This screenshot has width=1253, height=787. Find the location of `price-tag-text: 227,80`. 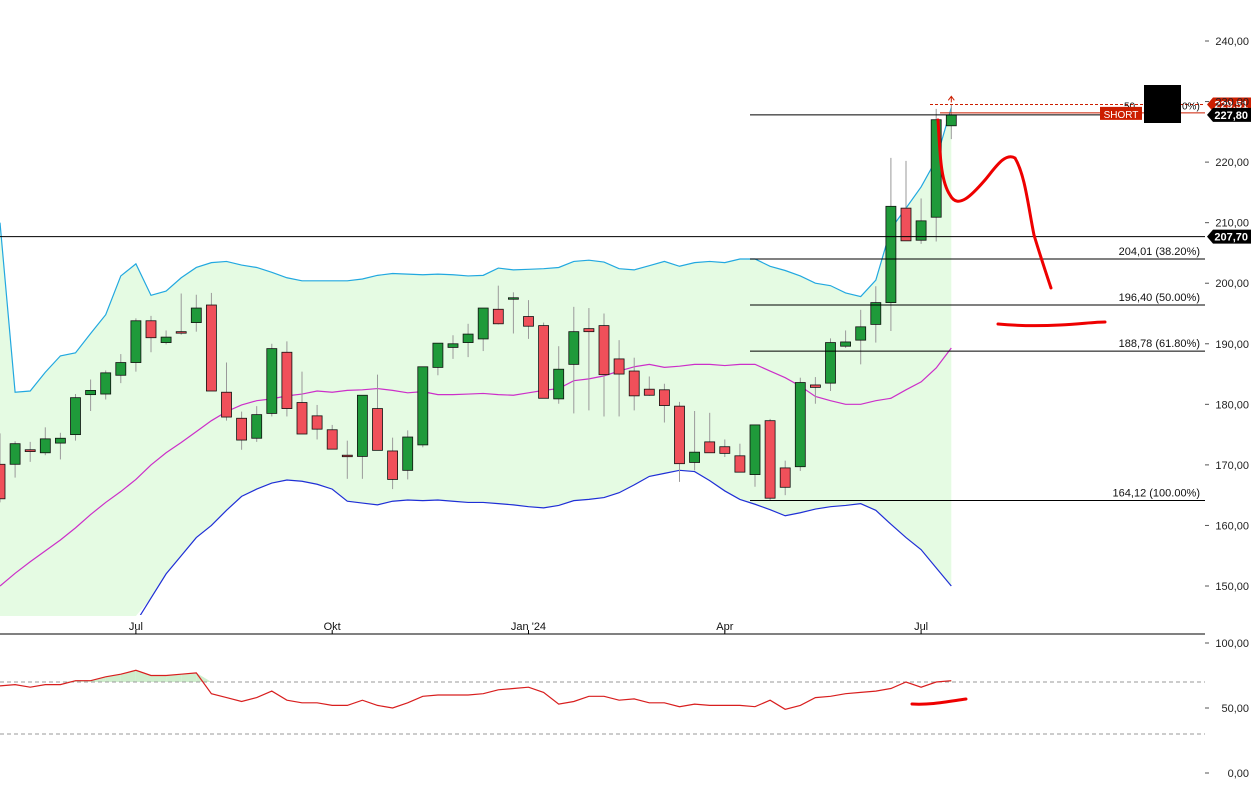

price-tag-text: 227,80 is located at coordinates (1231, 116).